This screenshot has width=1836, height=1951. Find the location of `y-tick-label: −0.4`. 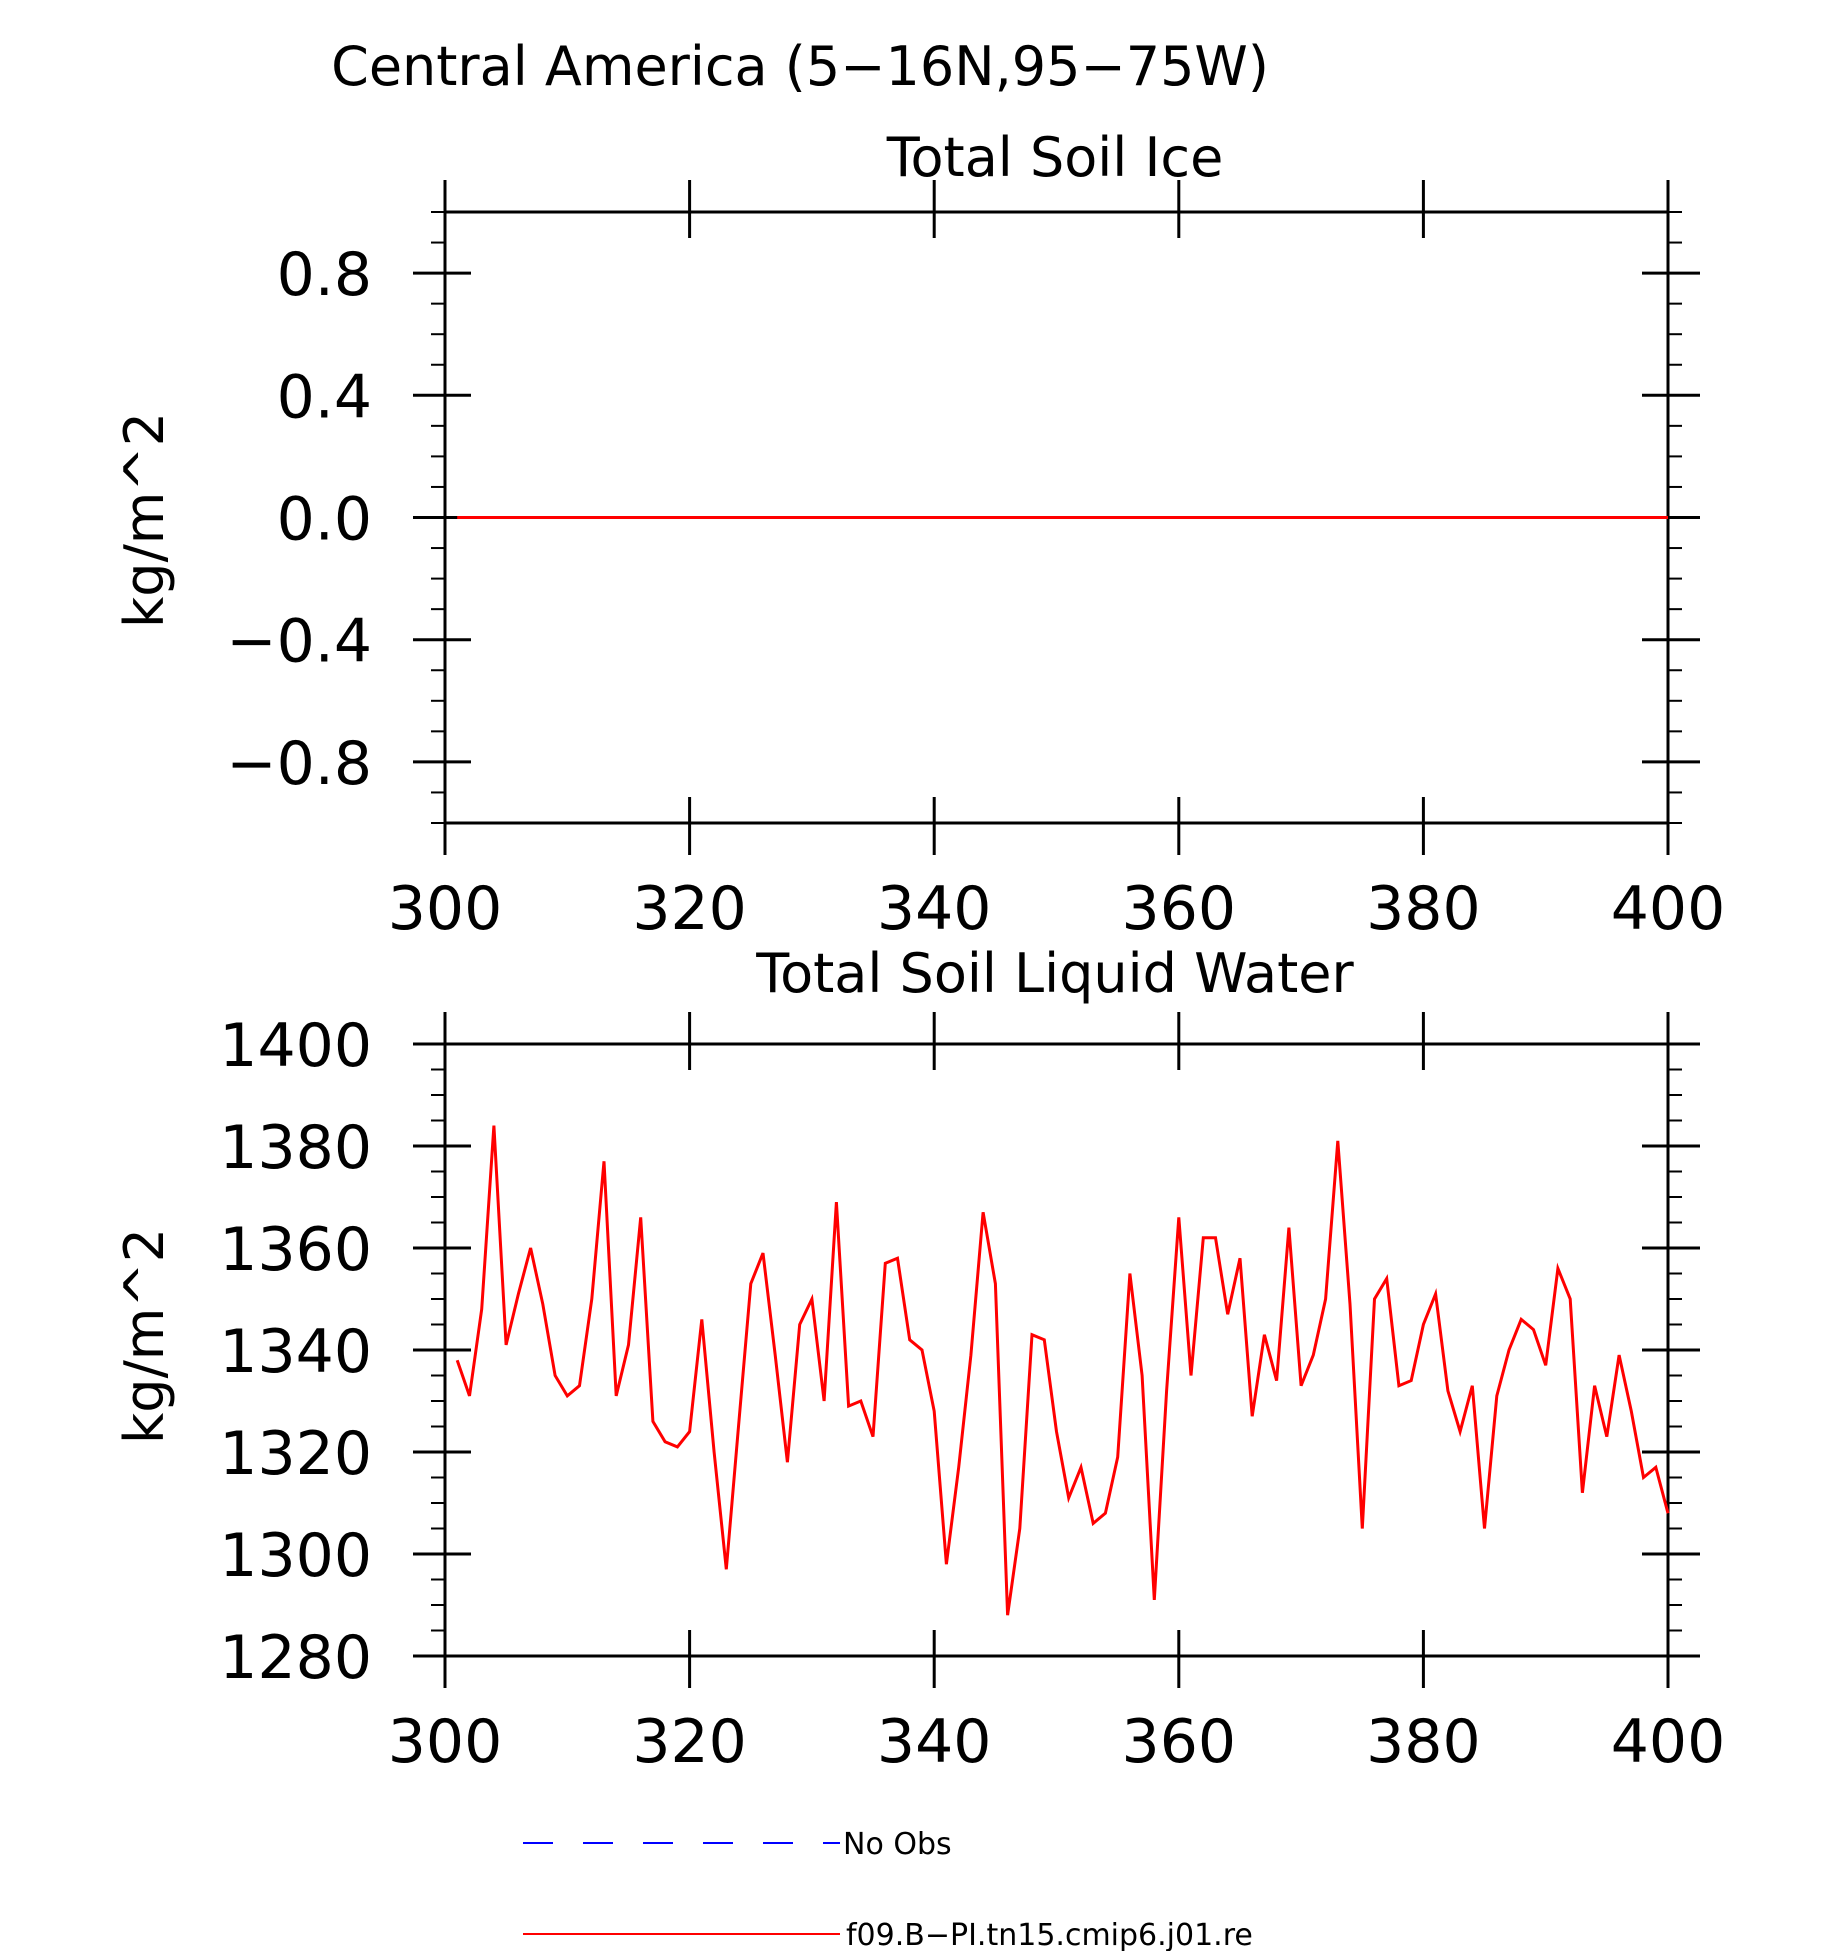

y-tick-label: −0.4 is located at coordinates (299, 642).